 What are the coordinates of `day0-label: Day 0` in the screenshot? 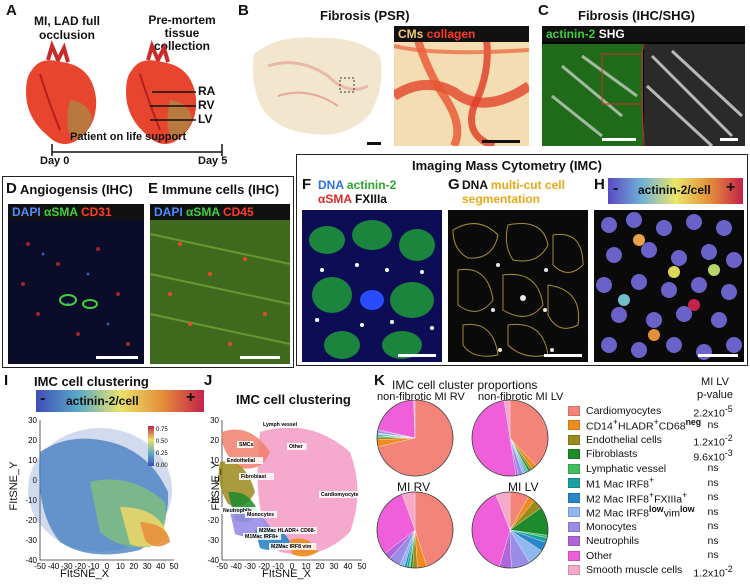 It's located at (55, 161).